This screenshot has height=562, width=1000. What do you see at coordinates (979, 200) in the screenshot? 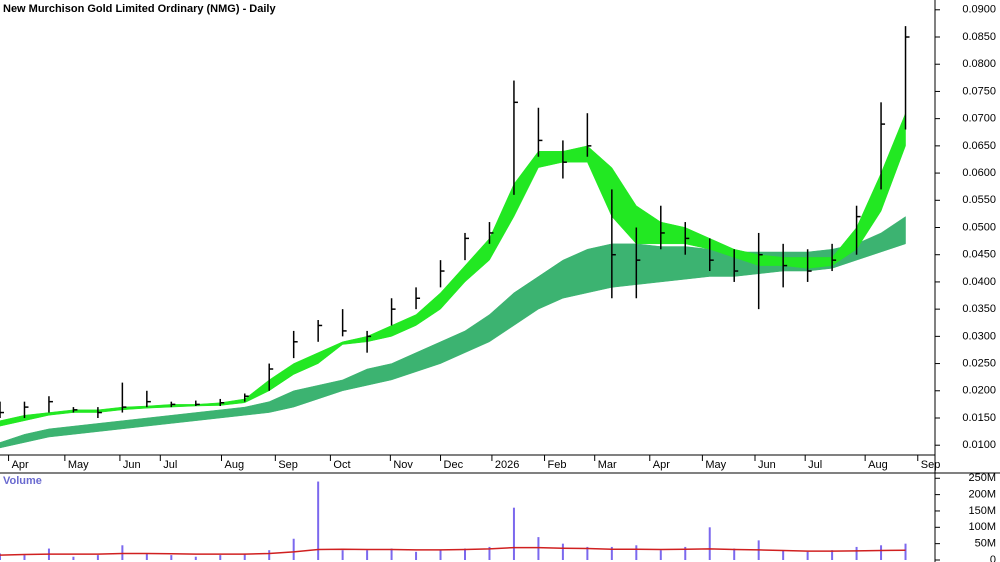
I see `y-tick-label: 0.0550` at bounding box center [979, 200].